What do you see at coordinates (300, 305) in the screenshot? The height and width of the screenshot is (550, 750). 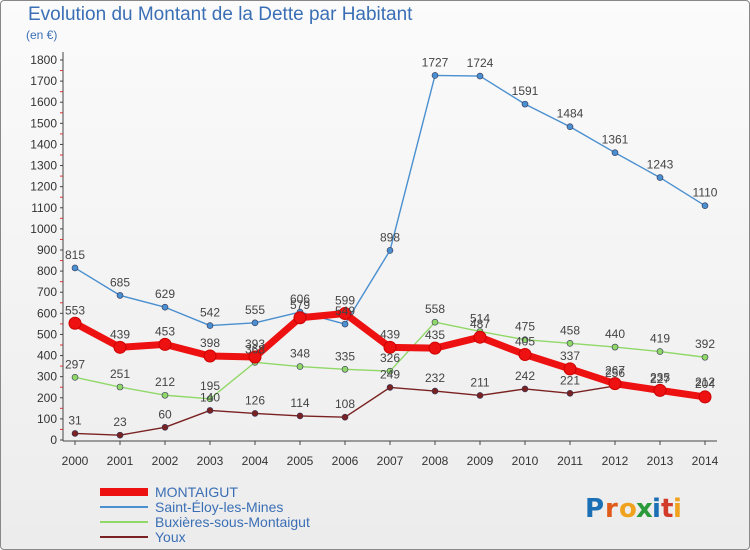 I see `data-label: 579` at bounding box center [300, 305].